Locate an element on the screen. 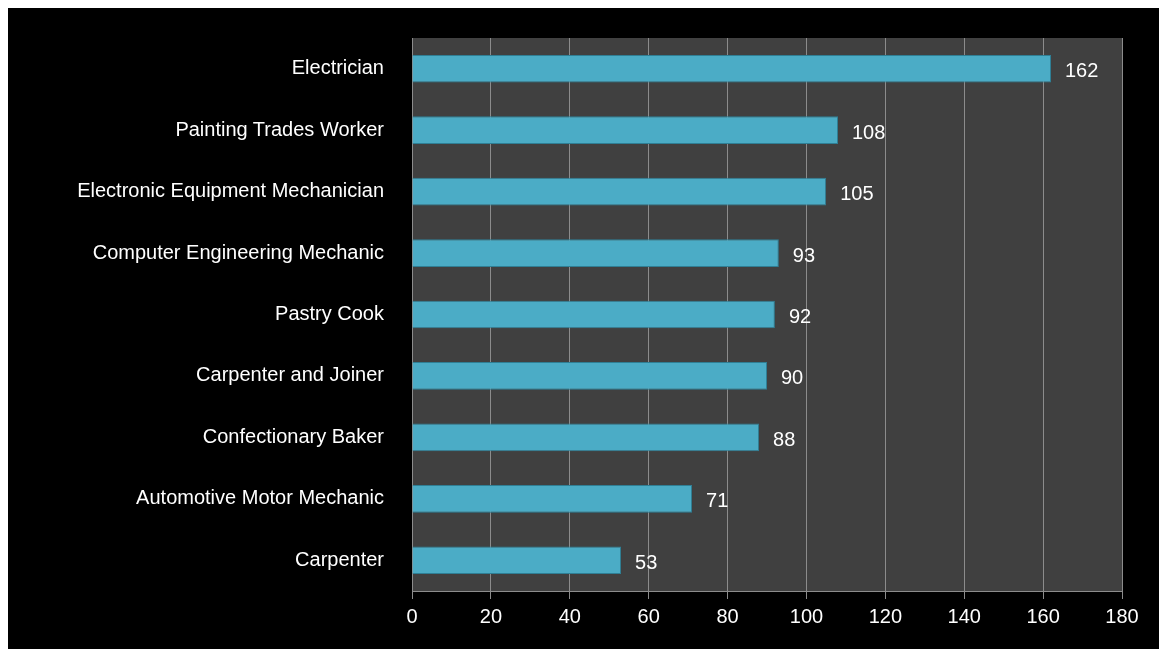 The width and height of the screenshot is (1167, 657). data-label: 90 is located at coordinates (792, 377).